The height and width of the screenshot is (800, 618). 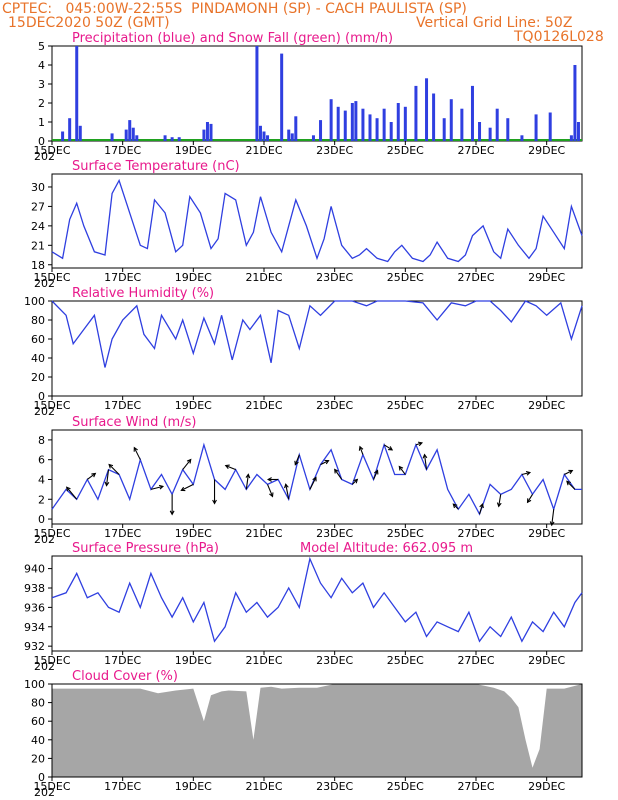 I want to click on y-tick-label: 1, so click(x=41, y=122).